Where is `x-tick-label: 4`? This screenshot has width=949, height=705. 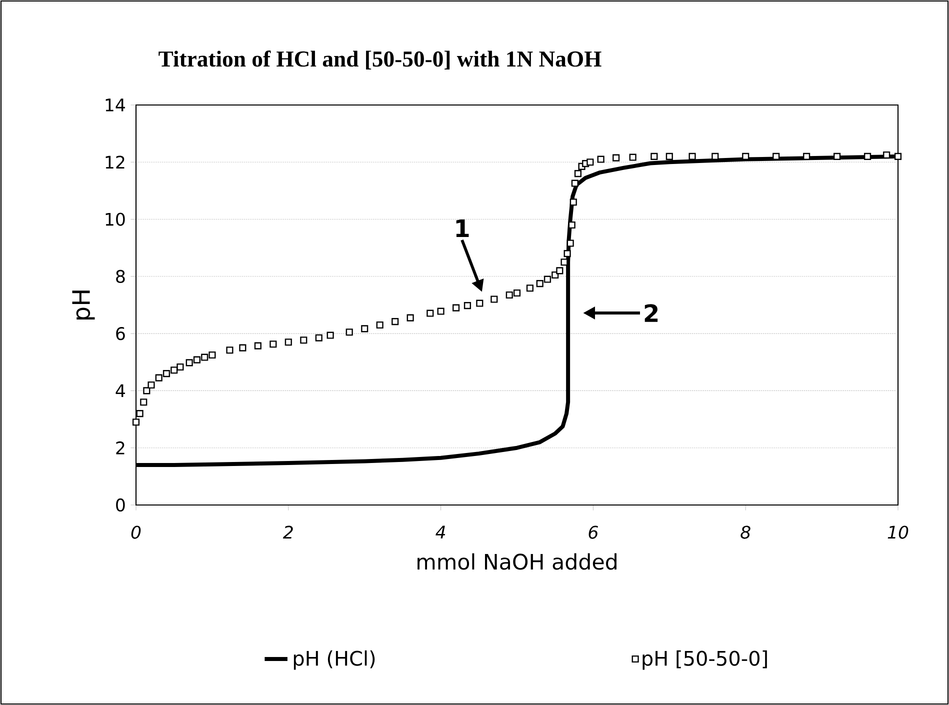 x-tick-label: 4 is located at coordinates (441, 532).